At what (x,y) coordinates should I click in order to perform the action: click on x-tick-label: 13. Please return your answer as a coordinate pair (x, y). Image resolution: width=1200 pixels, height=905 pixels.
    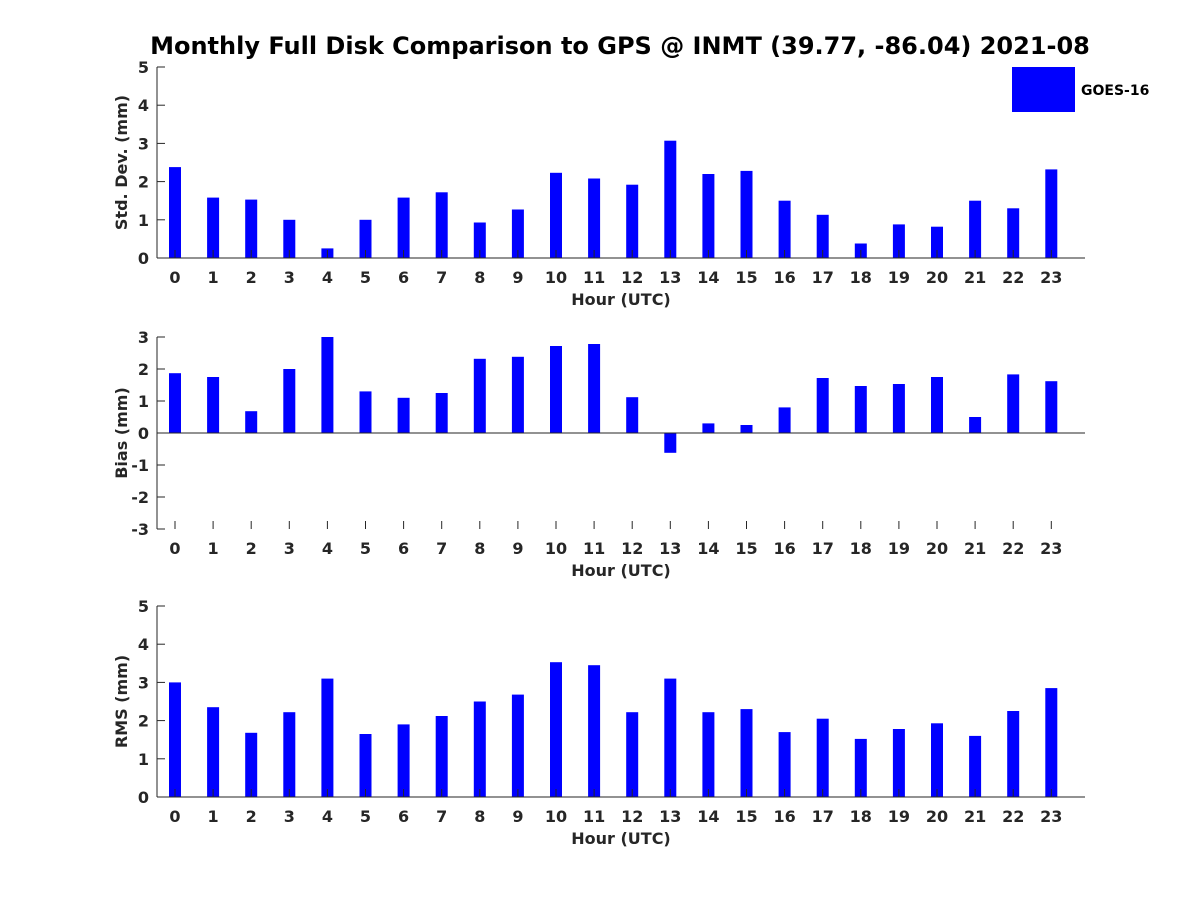
    Looking at the image, I should click on (670, 548).